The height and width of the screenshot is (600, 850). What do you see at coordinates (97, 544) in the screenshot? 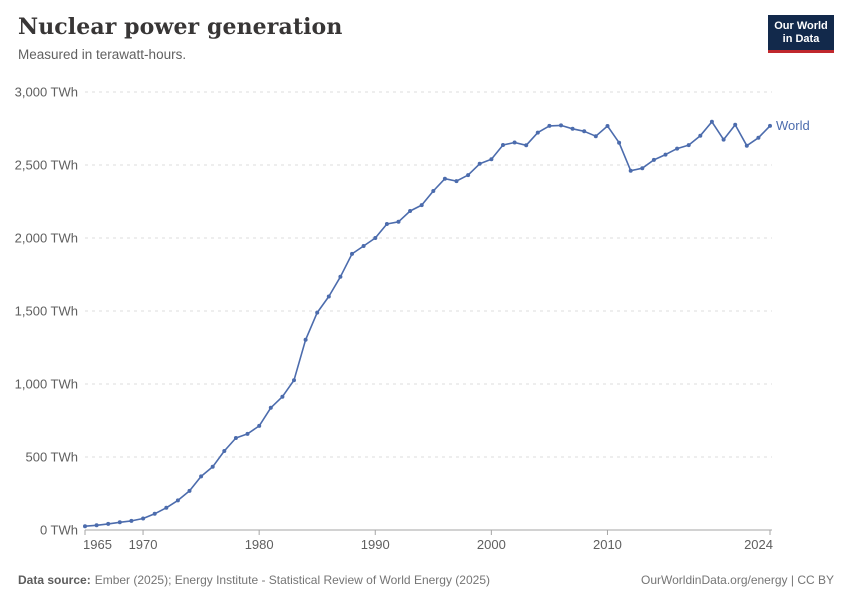
I see `x-tick-label: 1965` at bounding box center [97, 544].